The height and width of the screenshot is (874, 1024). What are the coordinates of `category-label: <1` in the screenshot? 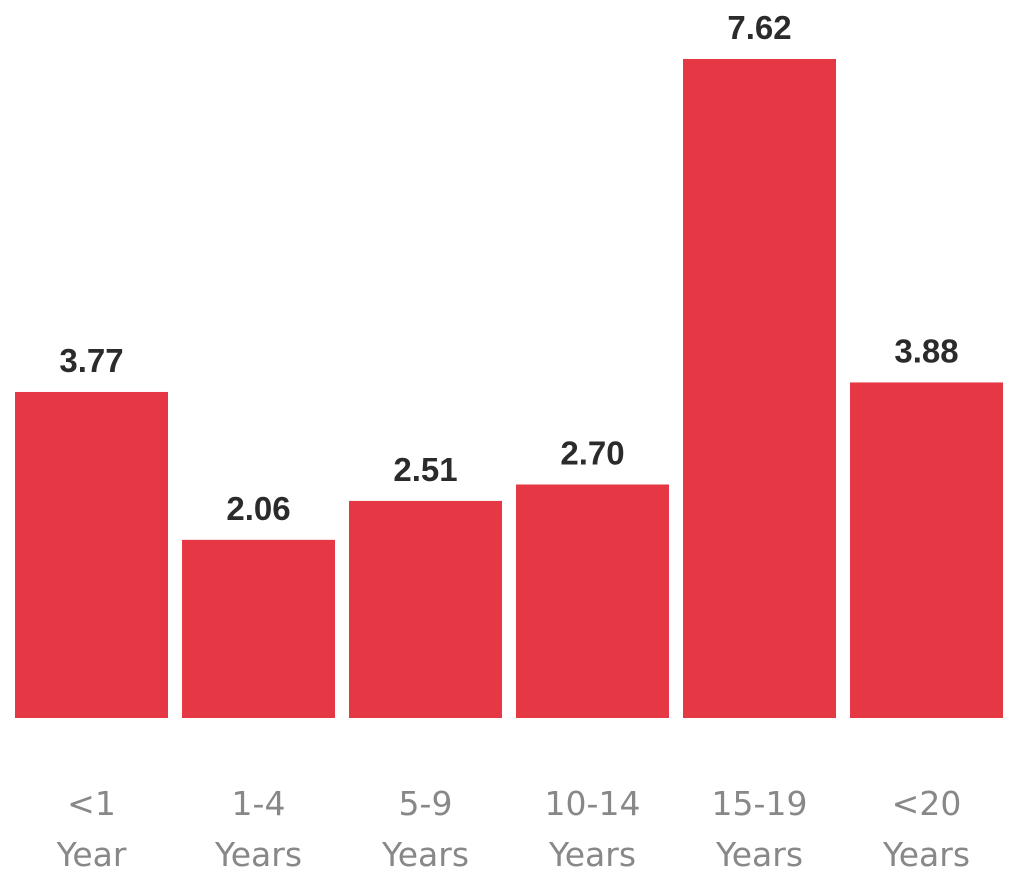 It's located at (91, 803).